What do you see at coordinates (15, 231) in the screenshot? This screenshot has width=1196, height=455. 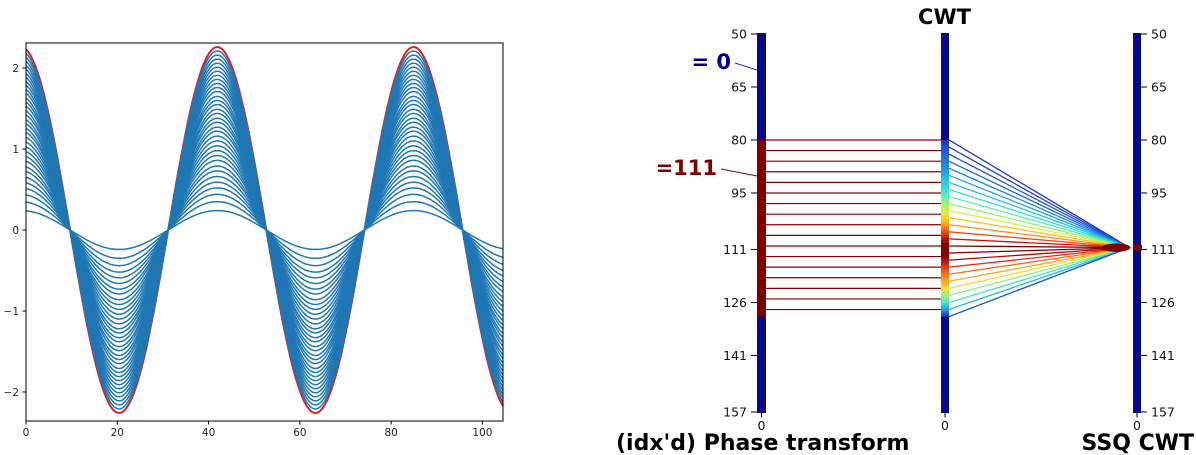 I see `y-tick-label: 0` at bounding box center [15, 231].